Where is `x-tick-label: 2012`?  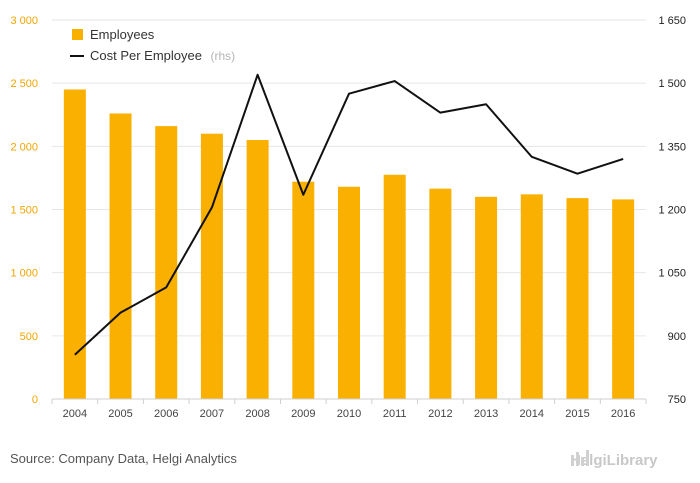 x-tick-label: 2012 is located at coordinates (440, 414).